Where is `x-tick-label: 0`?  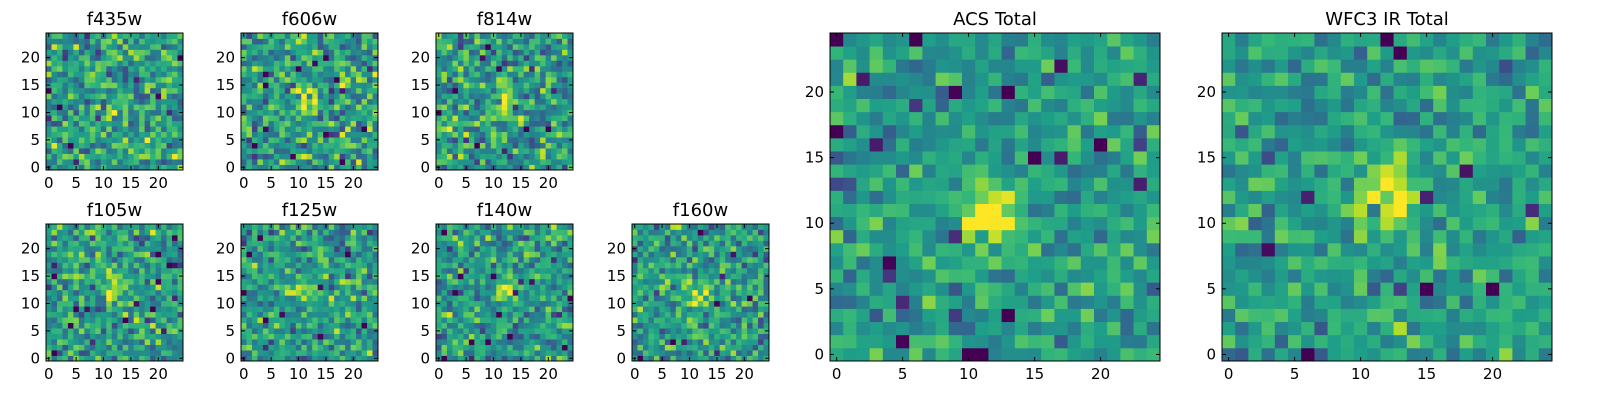
x-tick-label: 0 is located at coordinates (49, 374).